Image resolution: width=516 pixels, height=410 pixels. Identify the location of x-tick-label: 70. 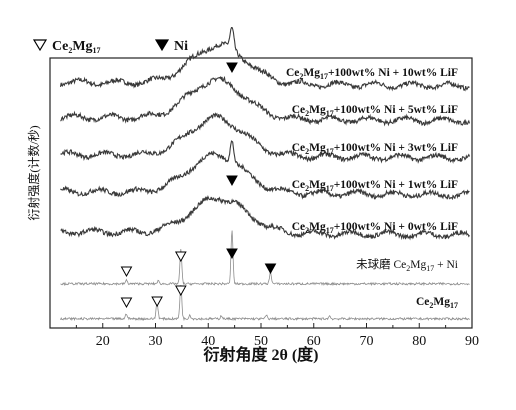
(367, 341).